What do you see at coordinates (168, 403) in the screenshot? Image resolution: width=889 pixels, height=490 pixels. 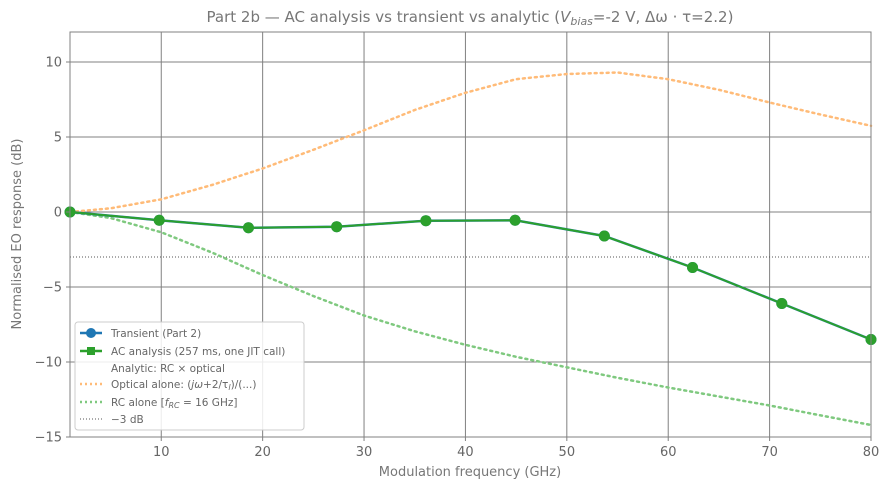 I see `rc-label-f: f` at bounding box center [168, 403].